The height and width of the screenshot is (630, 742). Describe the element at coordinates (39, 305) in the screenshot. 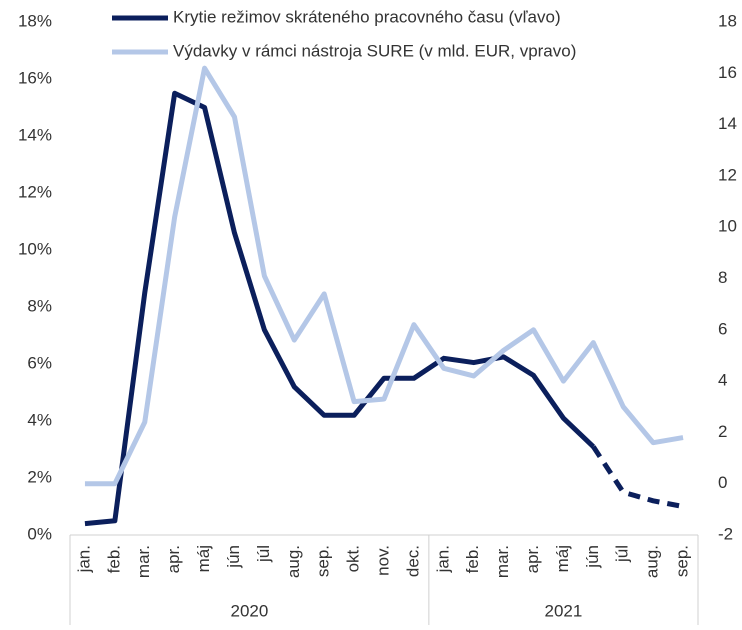

I see `y-tick-label: 8%` at that location.